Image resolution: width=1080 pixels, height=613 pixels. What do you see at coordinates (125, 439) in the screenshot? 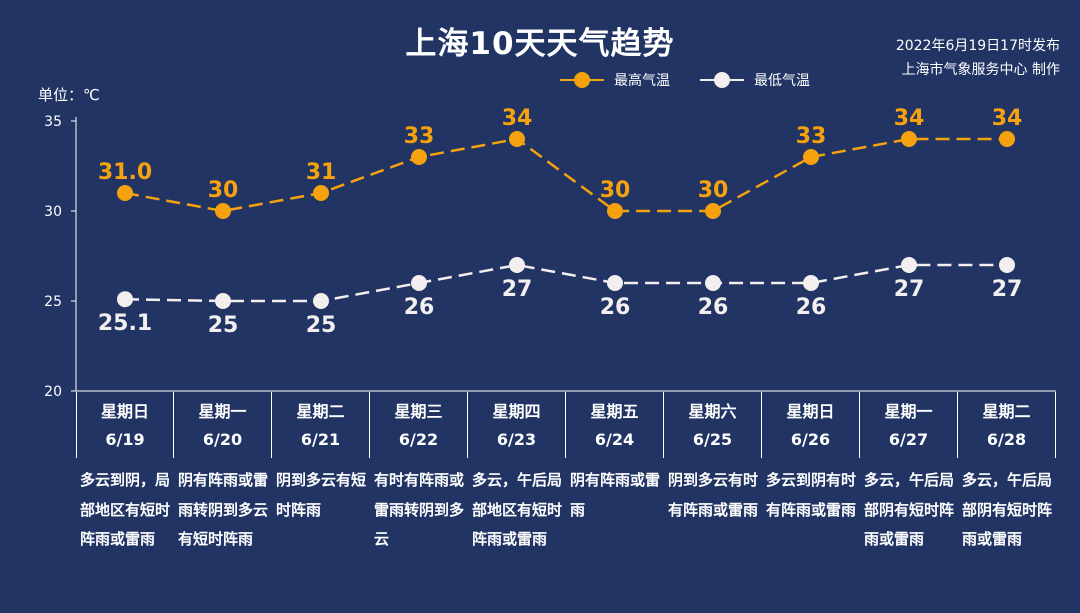
I see `date-label: 6/19` at bounding box center [125, 439].